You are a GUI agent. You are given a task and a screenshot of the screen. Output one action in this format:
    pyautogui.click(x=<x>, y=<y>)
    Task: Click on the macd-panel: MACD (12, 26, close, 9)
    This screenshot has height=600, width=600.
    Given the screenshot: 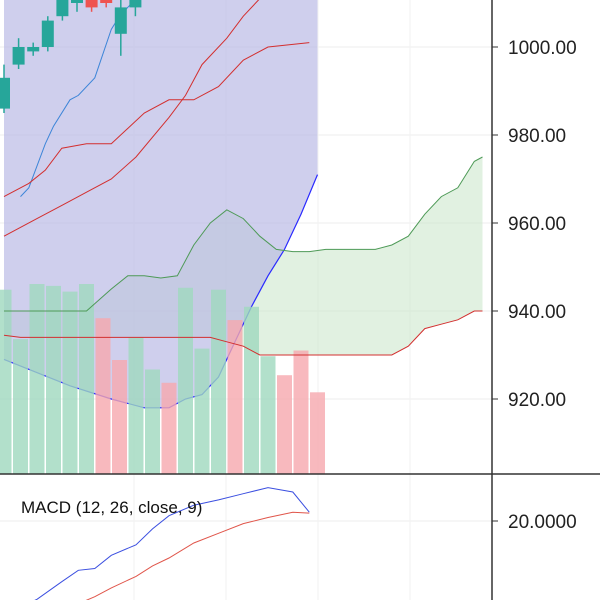 What is the action you would take?
    pyautogui.click(x=165, y=543)
    